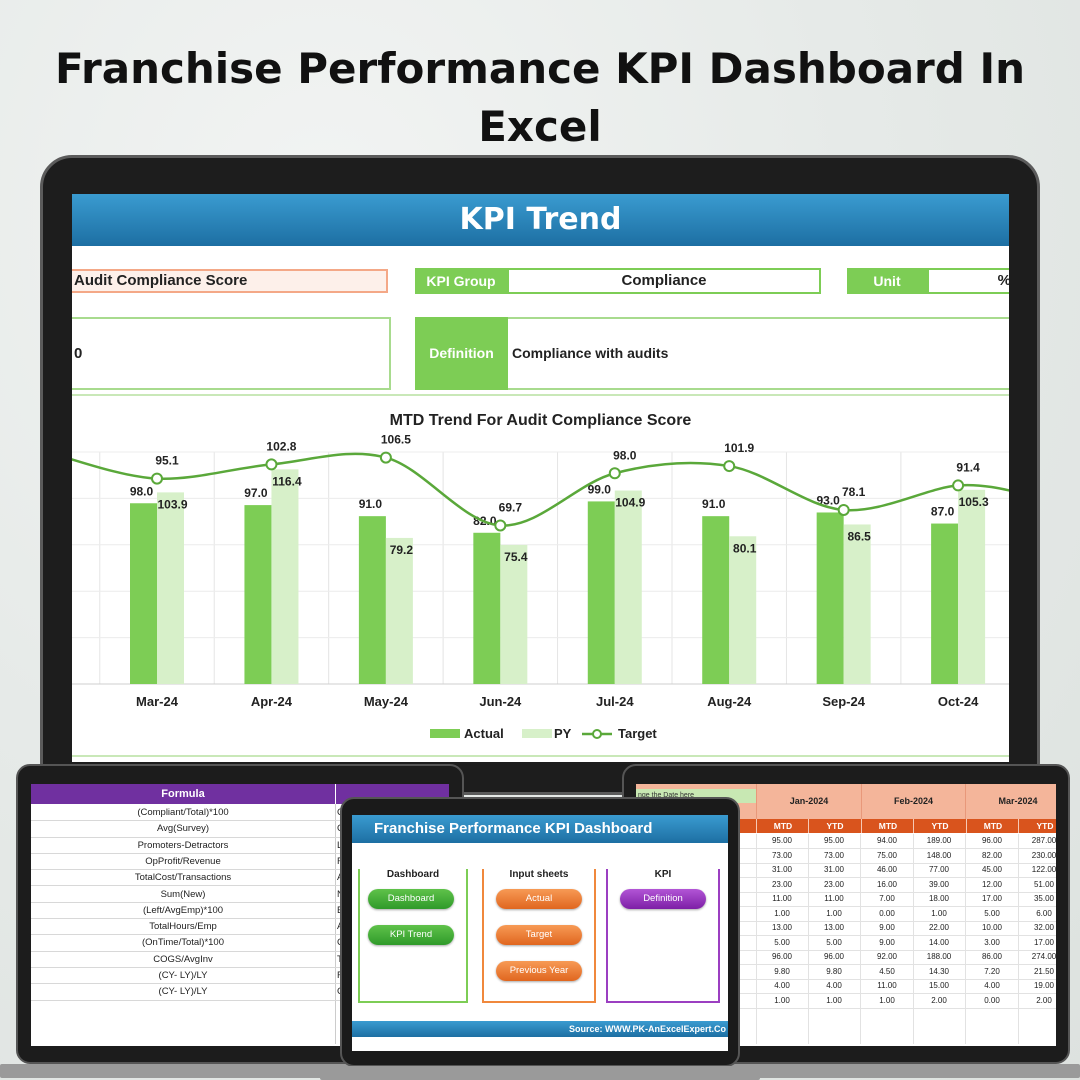 The width and height of the screenshot is (1080, 1080). What do you see at coordinates (992, 884) in the screenshot?
I see `data-cell: 12.00` at bounding box center [992, 884].